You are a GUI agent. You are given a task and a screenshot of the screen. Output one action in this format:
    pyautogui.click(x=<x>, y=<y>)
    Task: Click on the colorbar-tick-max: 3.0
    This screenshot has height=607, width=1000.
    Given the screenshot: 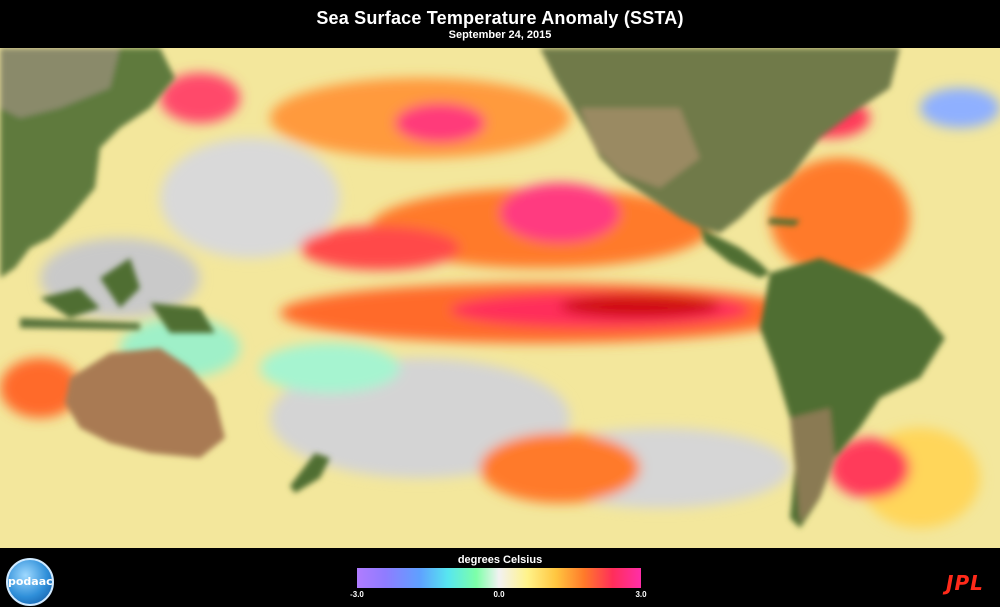 What is the action you would take?
    pyautogui.click(x=641, y=594)
    